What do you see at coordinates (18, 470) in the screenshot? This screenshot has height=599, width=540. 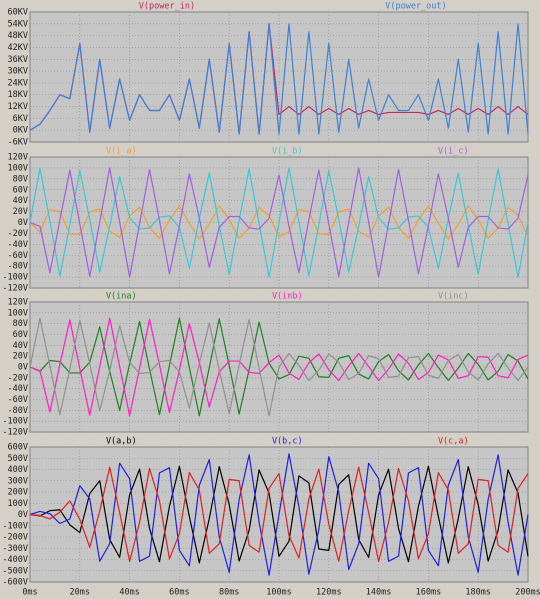 I see `y-tick-label: 400V` at bounding box center [18, 470].